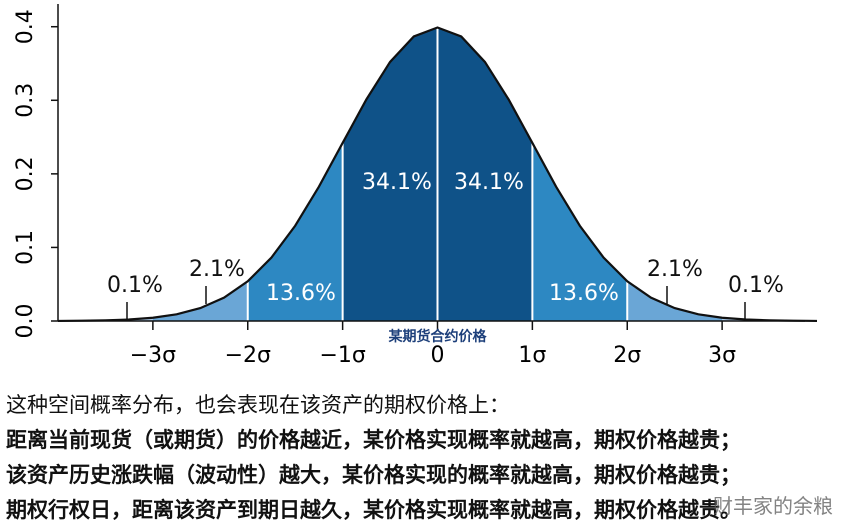 This screenshot has height=531, width=855. What do you see at coordinates (773, 506) in the screenshot?
I see `watermark: 财丰家的余粮` at bounding box center [773, 506].